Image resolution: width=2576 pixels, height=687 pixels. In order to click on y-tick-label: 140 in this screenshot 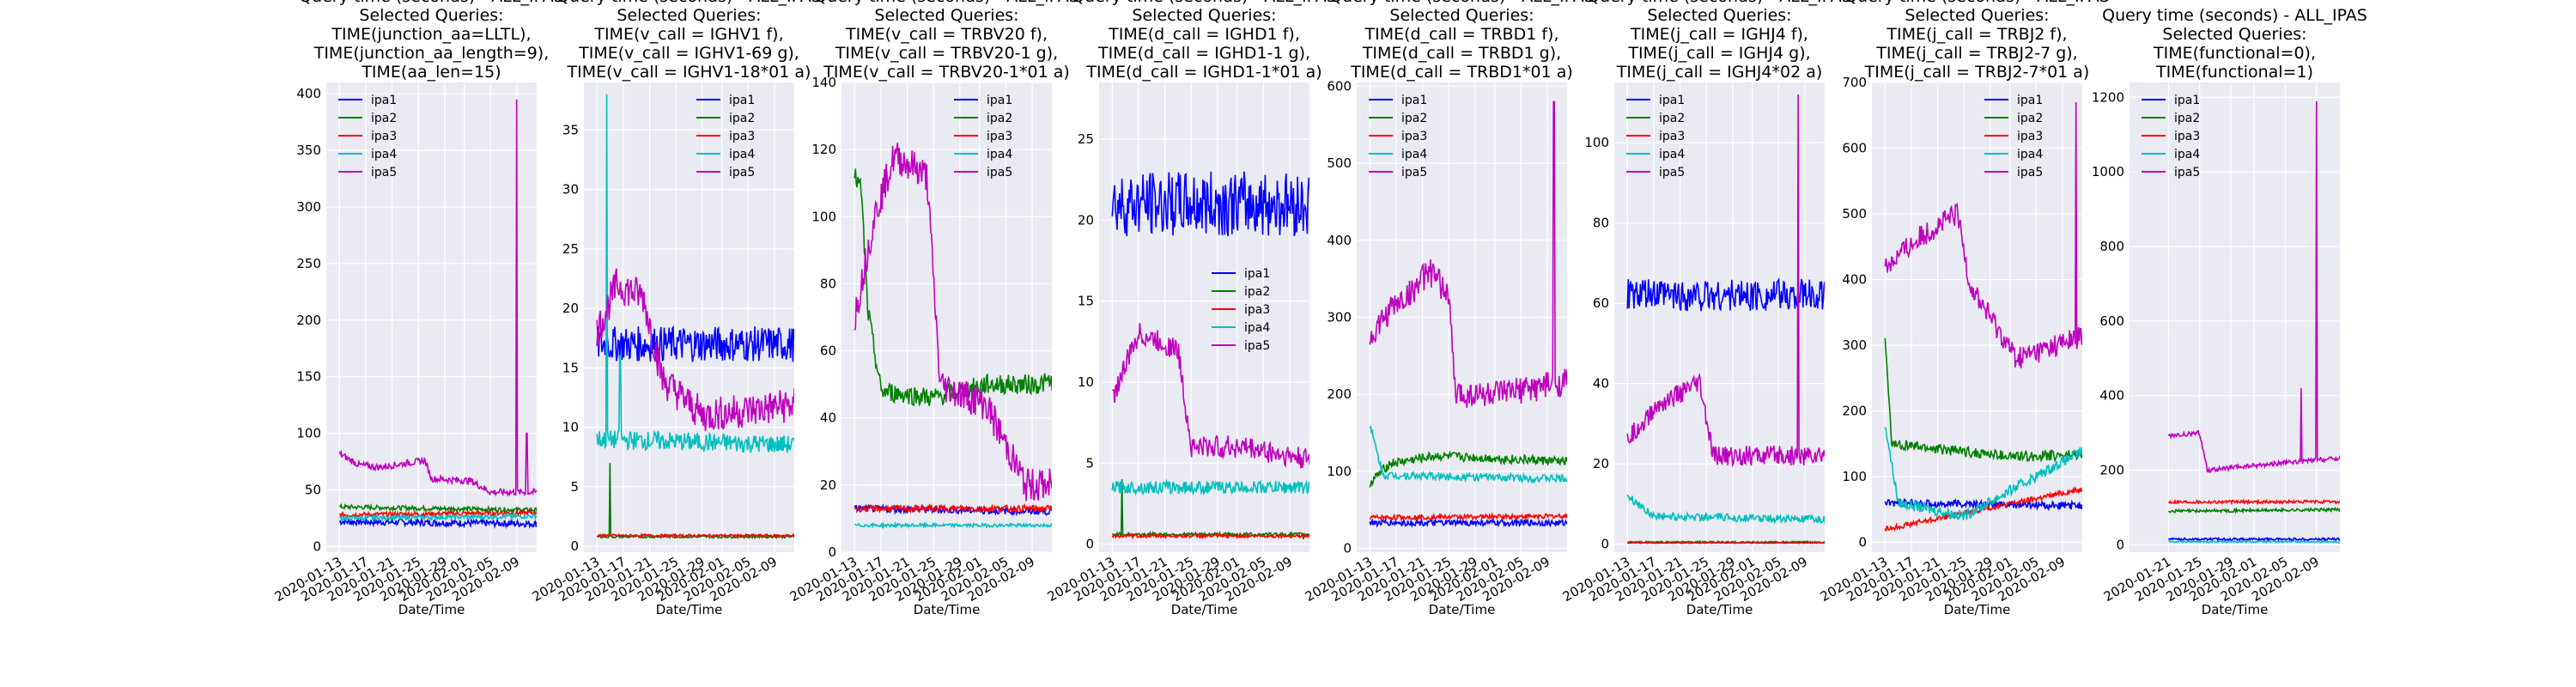, I will do `click(823, 82)`.